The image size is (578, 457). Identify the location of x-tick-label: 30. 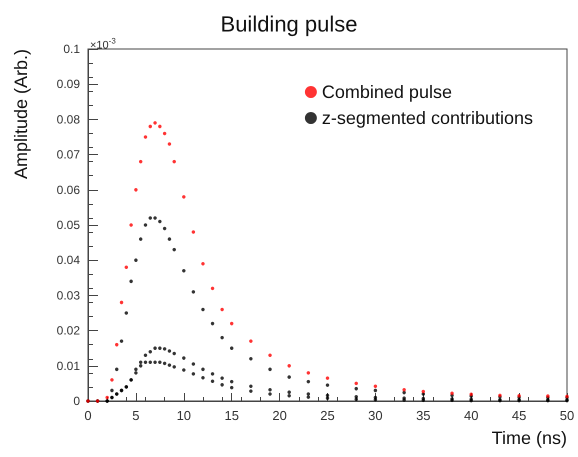
(375, 415).